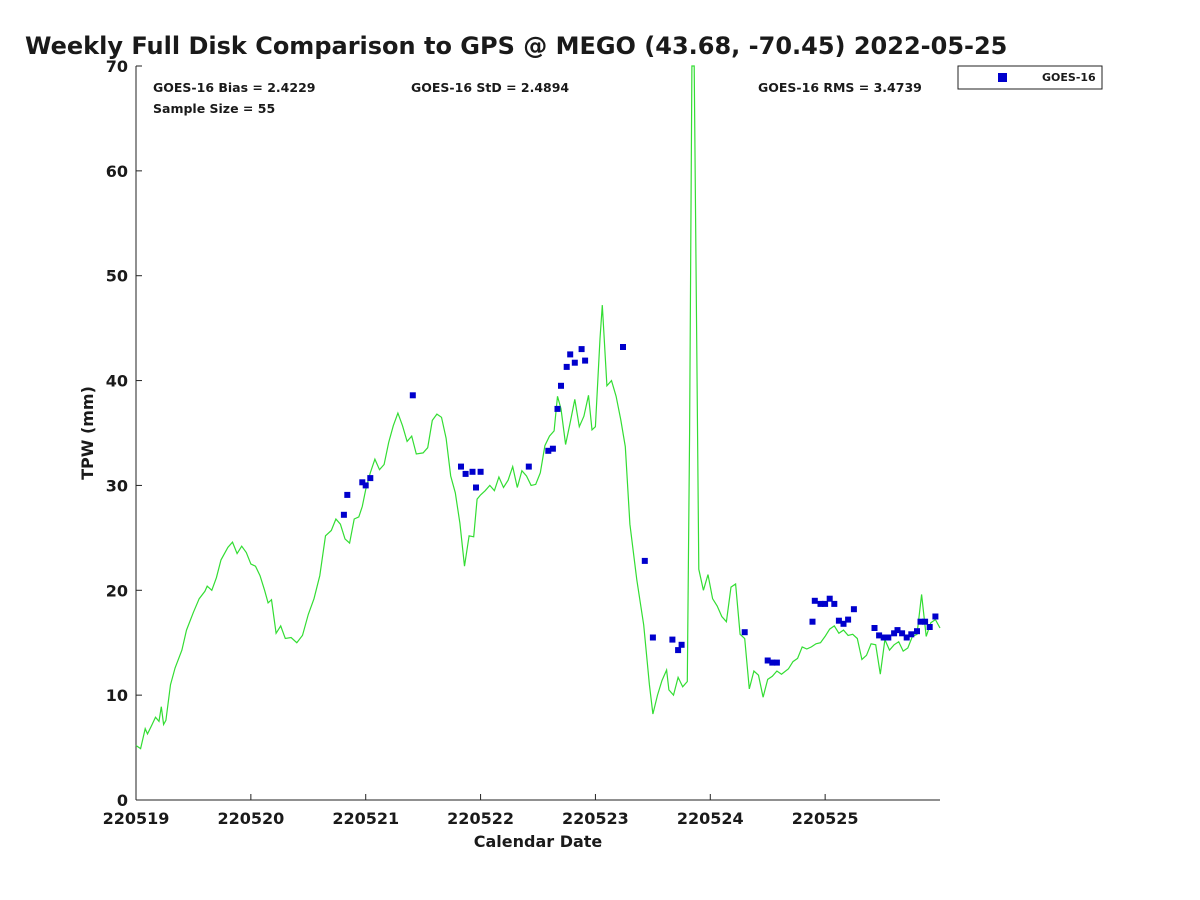 The height and width of the screenshot is (900, 1200). I want to click on rms-stat: GOES-16 RMS = 3.4739, so click(840, 87).